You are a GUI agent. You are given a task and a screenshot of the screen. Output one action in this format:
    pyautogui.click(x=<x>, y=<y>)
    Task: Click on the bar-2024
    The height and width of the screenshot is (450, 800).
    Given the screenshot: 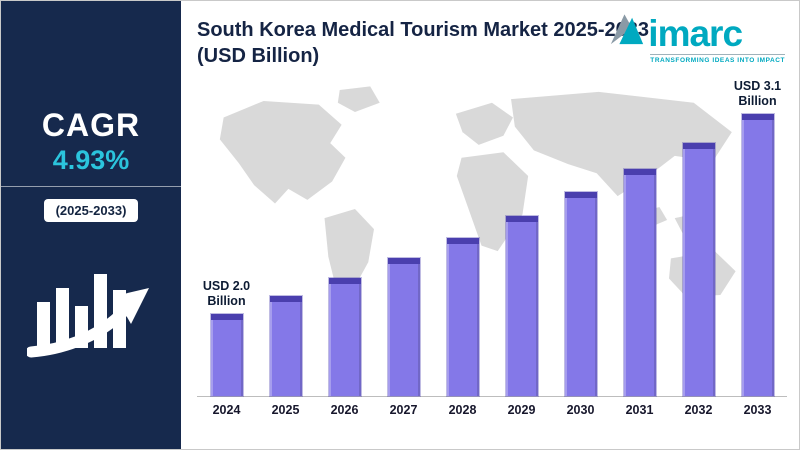 What is the action you would take?
    pyautogui.click(x=226, y=355)
    